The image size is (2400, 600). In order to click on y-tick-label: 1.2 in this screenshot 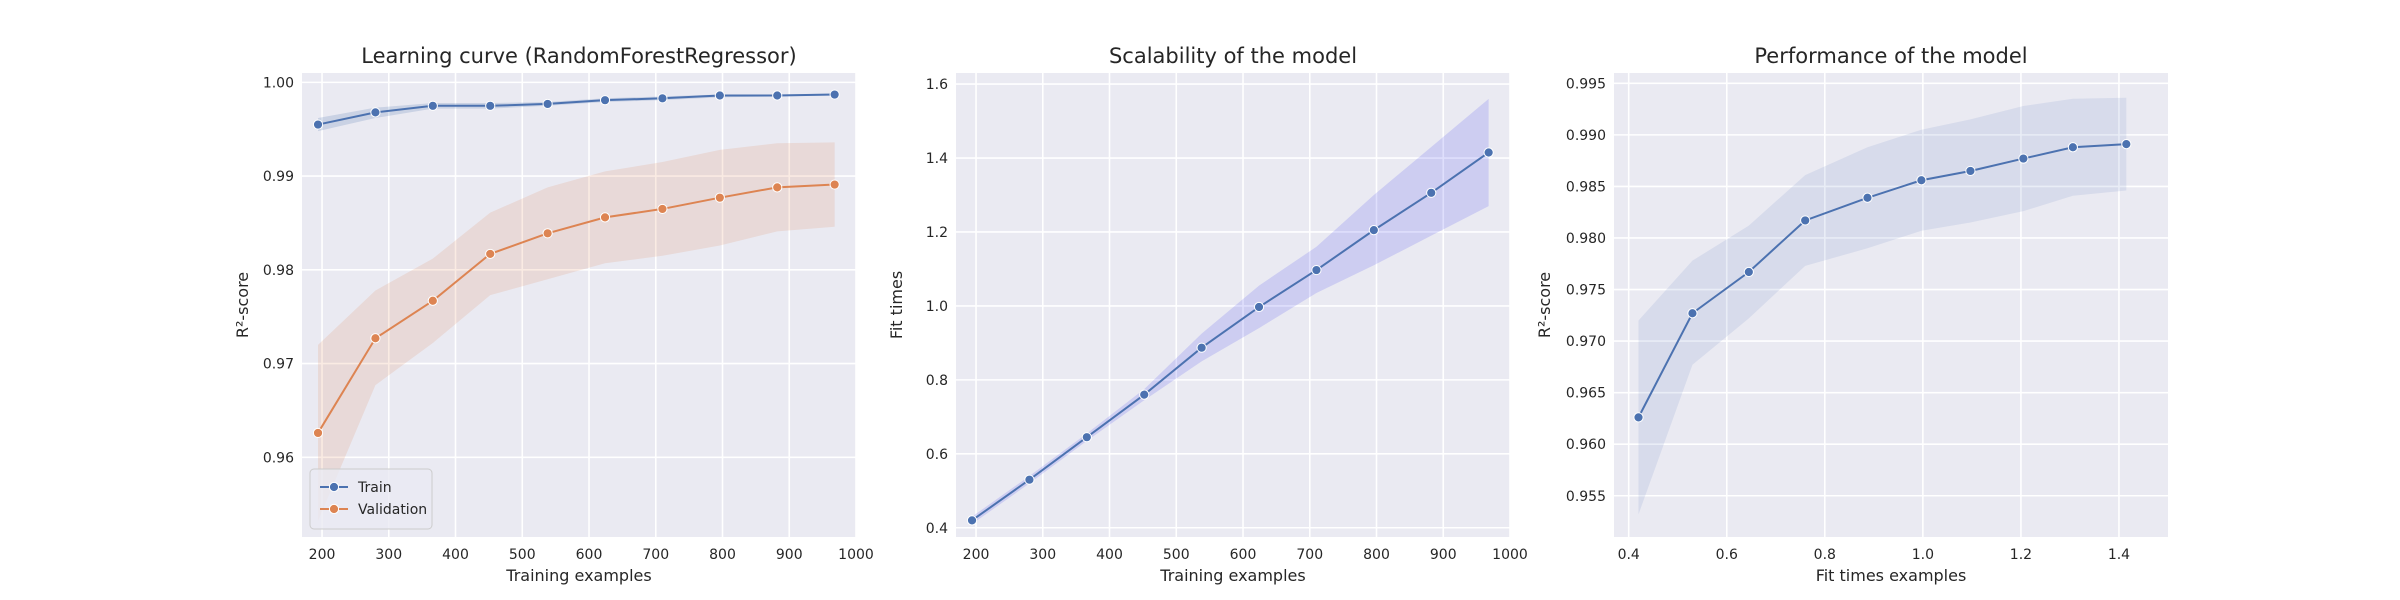, I will do `click(937, 233)`.